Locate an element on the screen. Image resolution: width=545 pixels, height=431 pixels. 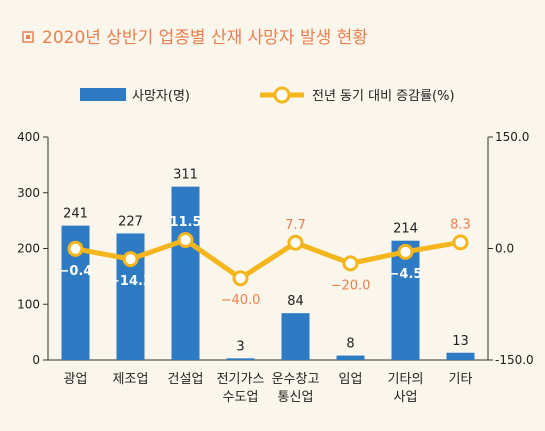
title-bullet-icon-inner is located at coordinates (28, 37).